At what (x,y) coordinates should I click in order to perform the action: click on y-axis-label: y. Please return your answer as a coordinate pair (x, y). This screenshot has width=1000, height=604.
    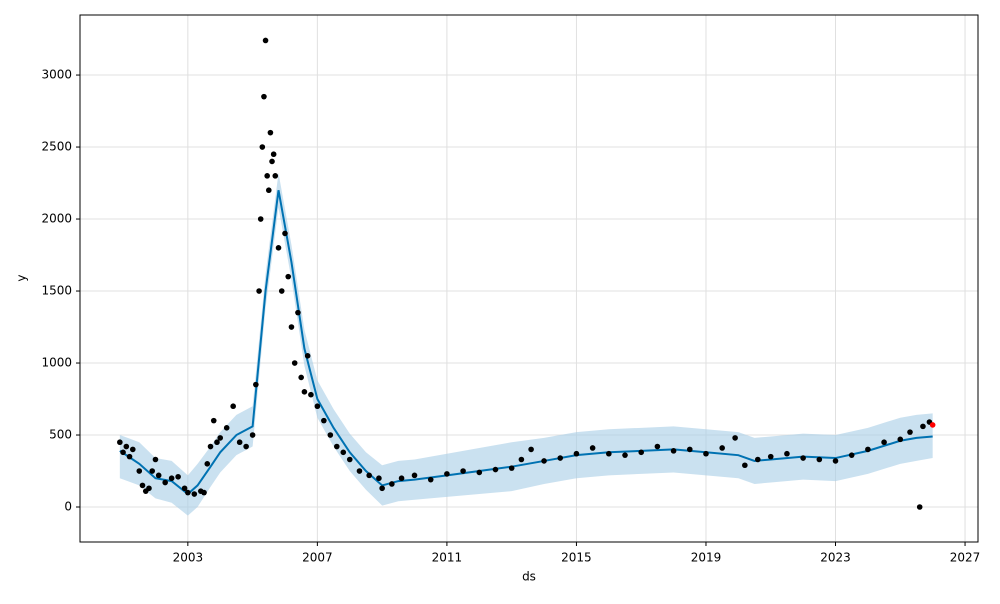
    Looking at the image, I should click on (22, 277).